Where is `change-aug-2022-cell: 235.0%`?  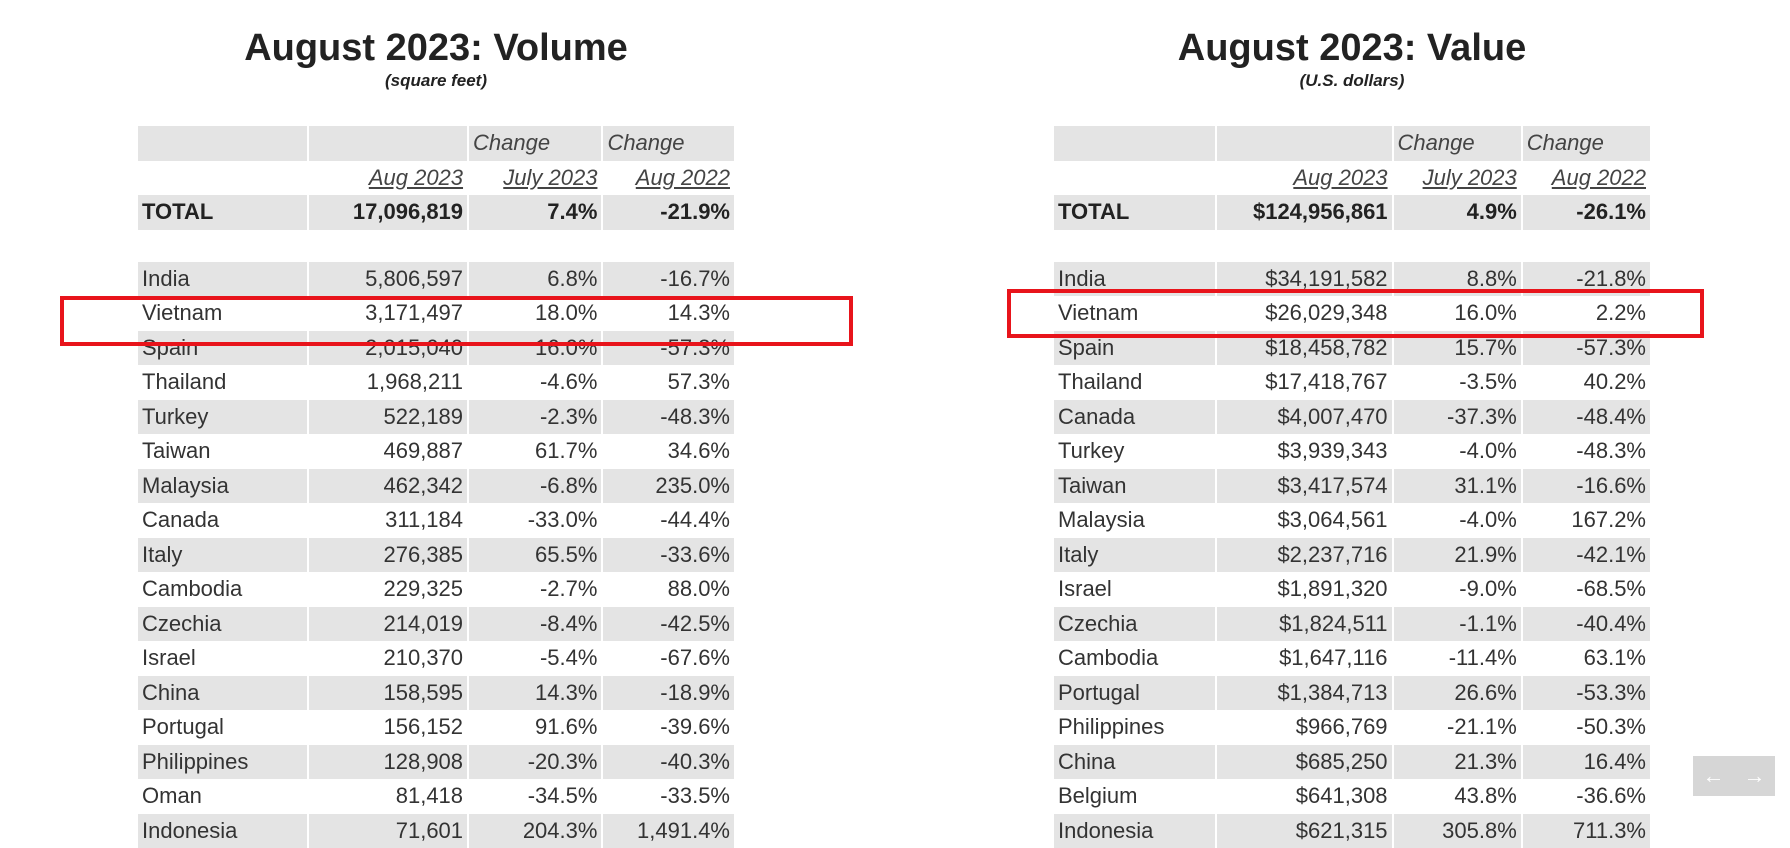
change-aug-2022-cell: 235.0% is located at coordinates (668, 486).